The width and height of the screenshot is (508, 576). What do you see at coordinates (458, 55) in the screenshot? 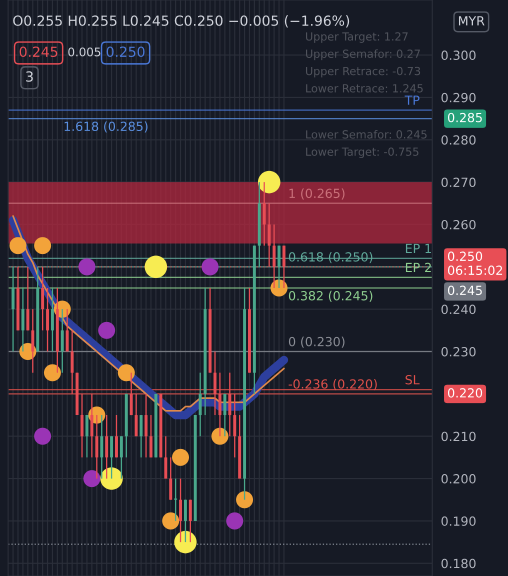
I see `y-tick-label: 0.300` at bounding box center [458, 55].